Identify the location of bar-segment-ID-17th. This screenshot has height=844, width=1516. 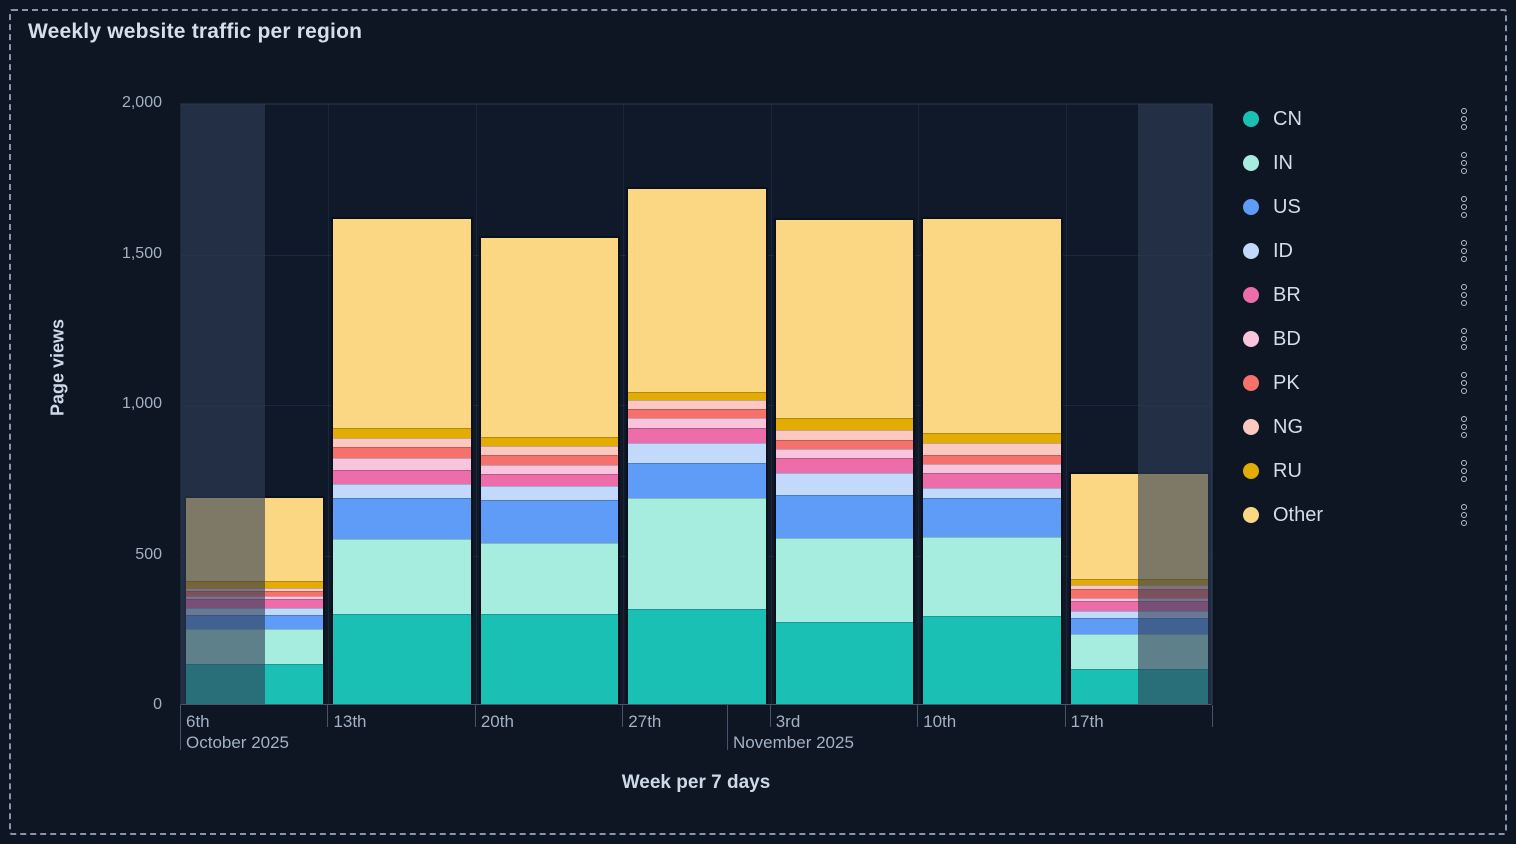
(1139, 615).